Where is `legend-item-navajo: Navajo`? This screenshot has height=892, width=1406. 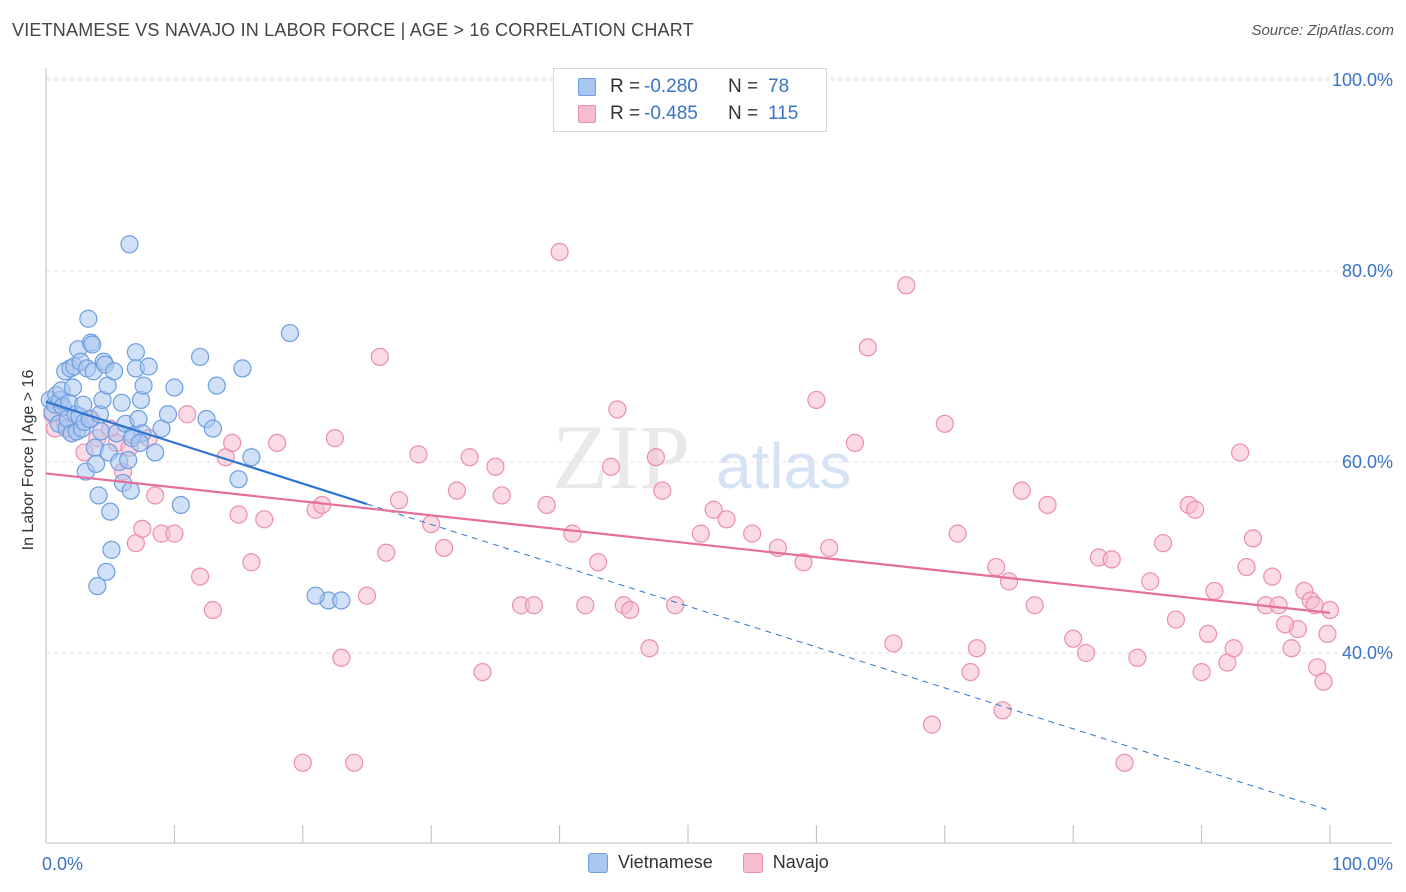 legend-item-navajo: Navajo is located at coordinates (785, 862).